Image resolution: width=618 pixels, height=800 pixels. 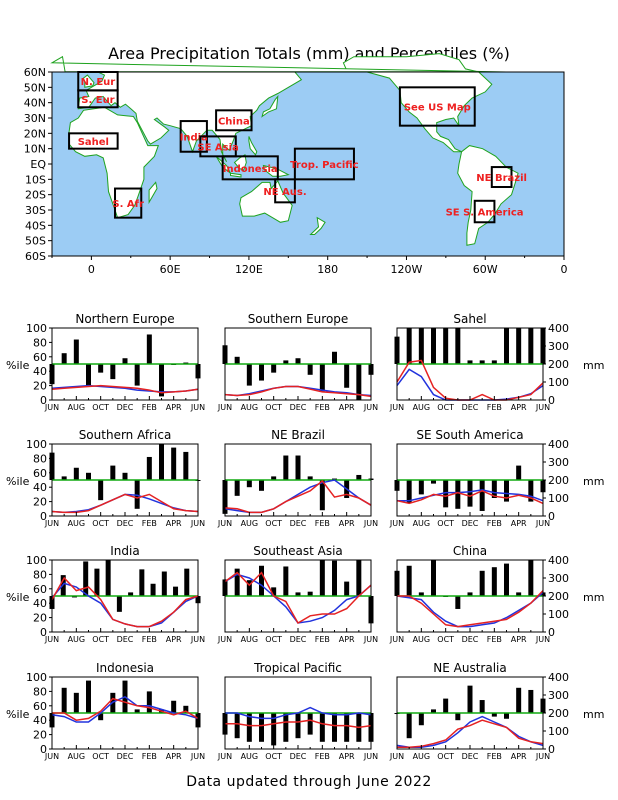 What do you see at coordinates (35, 103) in the screenshot?
I see `lat-label: 40N` at bounding box center [35, 103].